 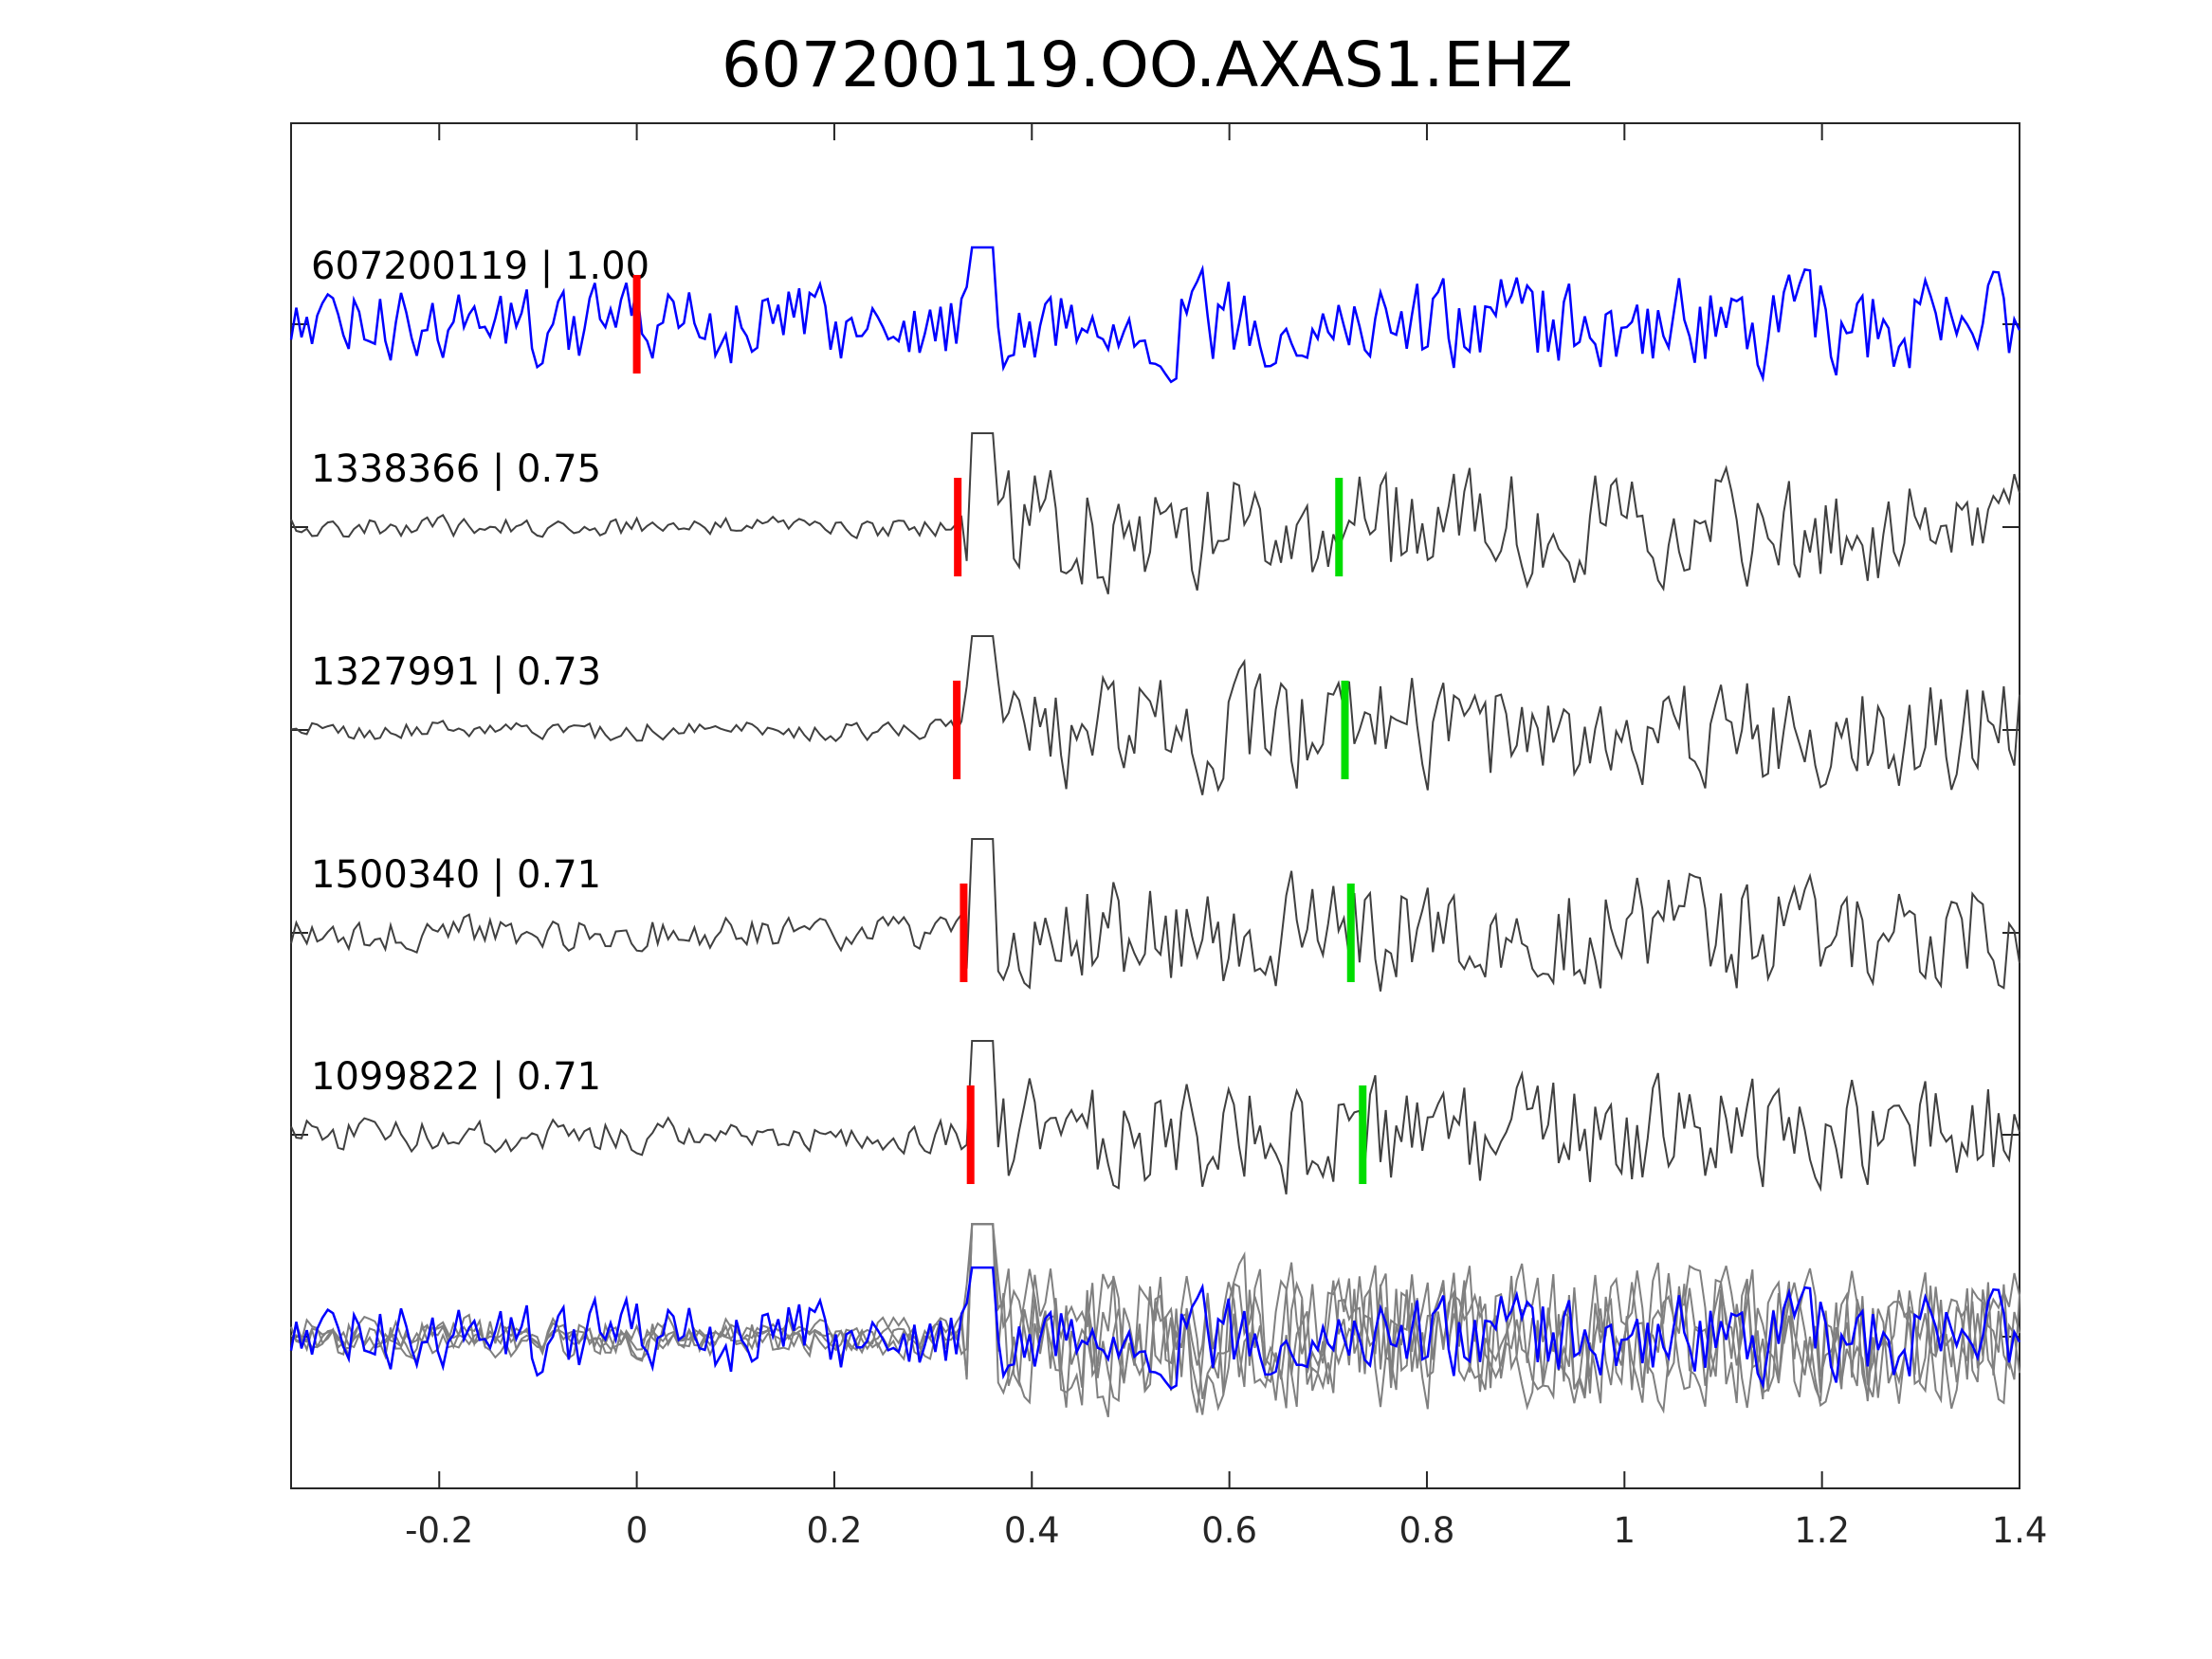 What do you see at coordinates (1147, 64) in the screenshot?
I see `chart-title: 607200119.OO.AXAS1.EHZ` at bounding box center [1147, 64].